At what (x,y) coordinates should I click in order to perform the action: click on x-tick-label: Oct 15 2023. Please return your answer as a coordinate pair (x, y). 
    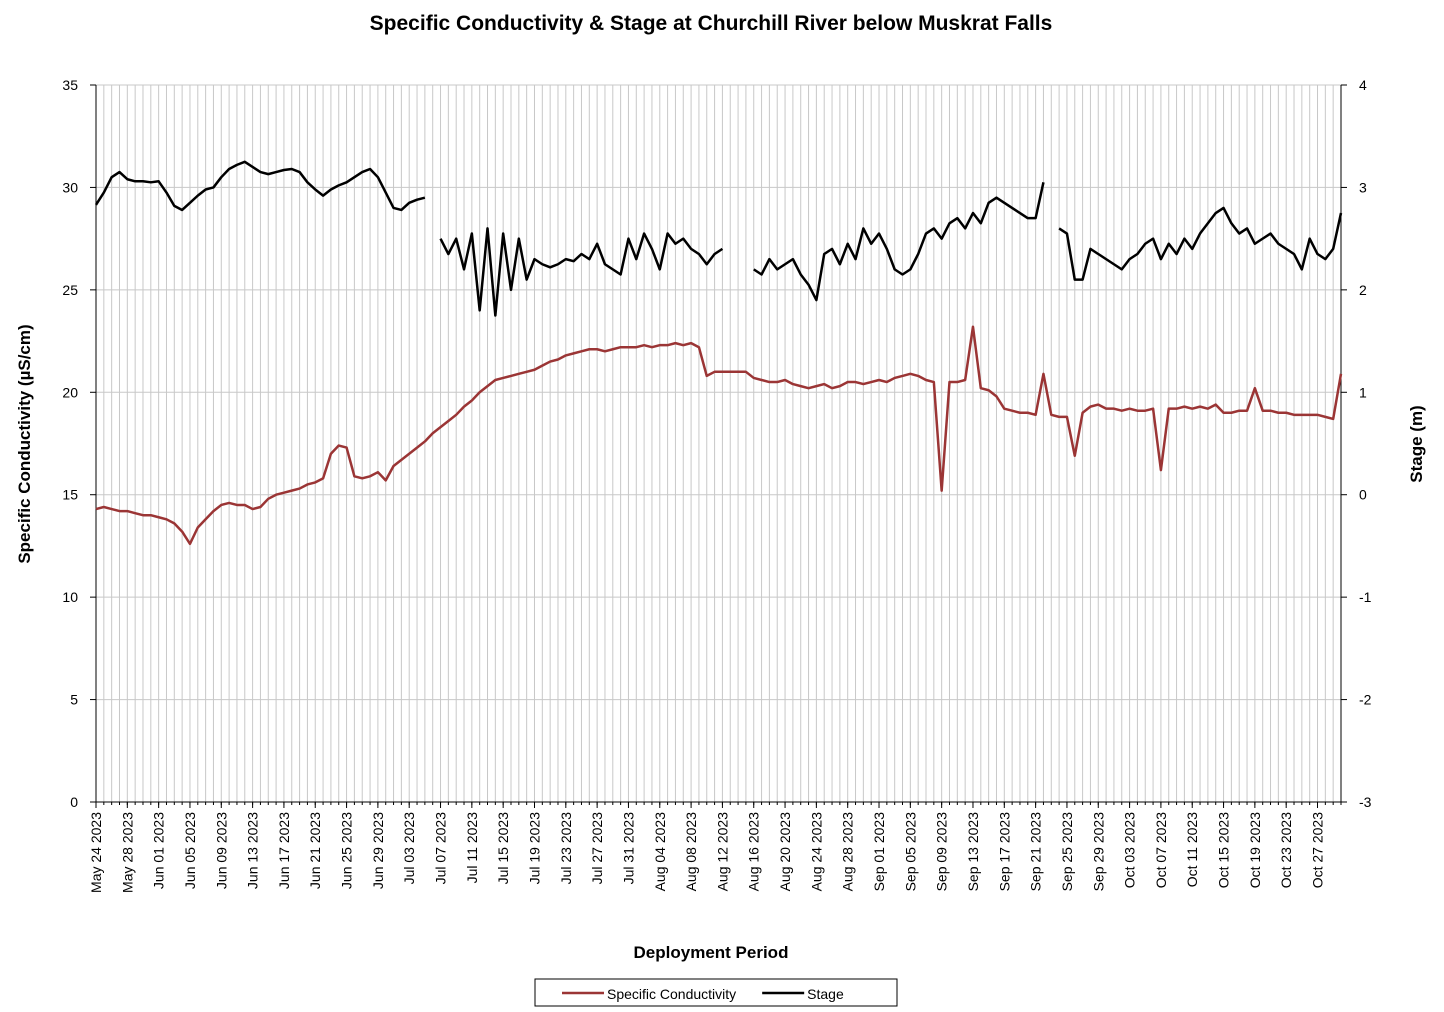
    Looking at the image, I should click on (1224, 850).